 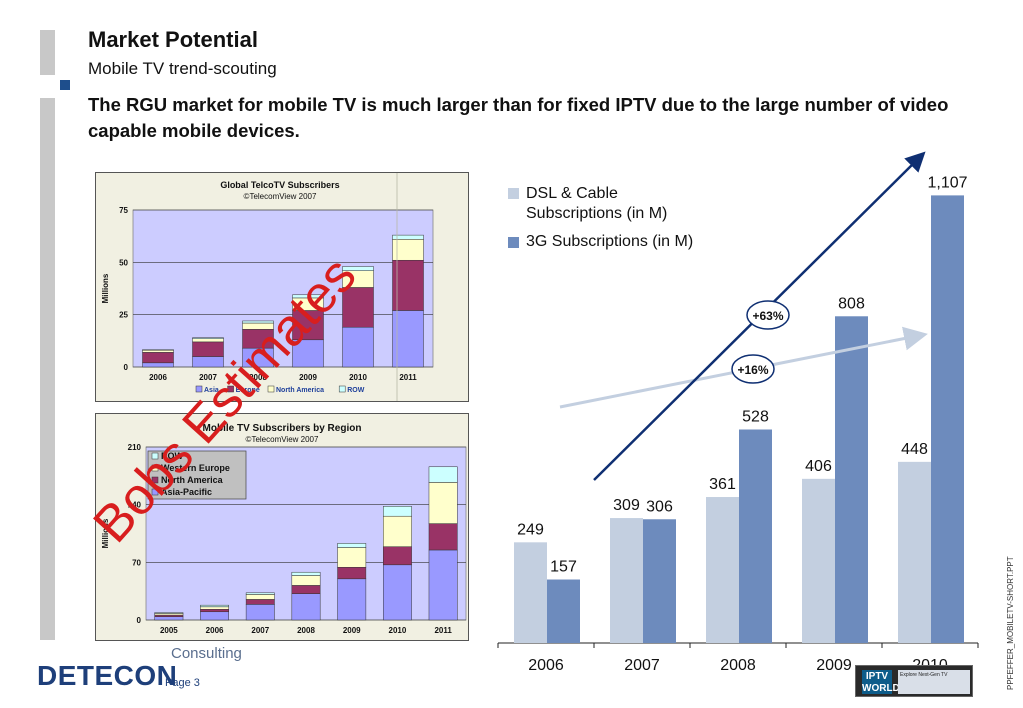 I want to click on legend-dsl-swatch, so click(x=513, y=193).